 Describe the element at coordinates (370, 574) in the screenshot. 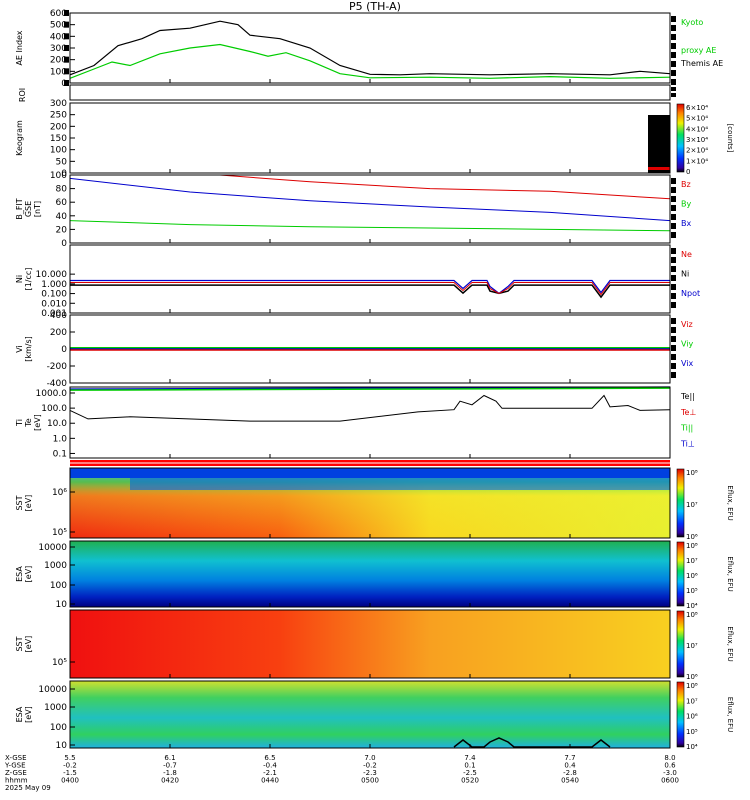

I see `esa-ion-spectrogram-fill` at that location.